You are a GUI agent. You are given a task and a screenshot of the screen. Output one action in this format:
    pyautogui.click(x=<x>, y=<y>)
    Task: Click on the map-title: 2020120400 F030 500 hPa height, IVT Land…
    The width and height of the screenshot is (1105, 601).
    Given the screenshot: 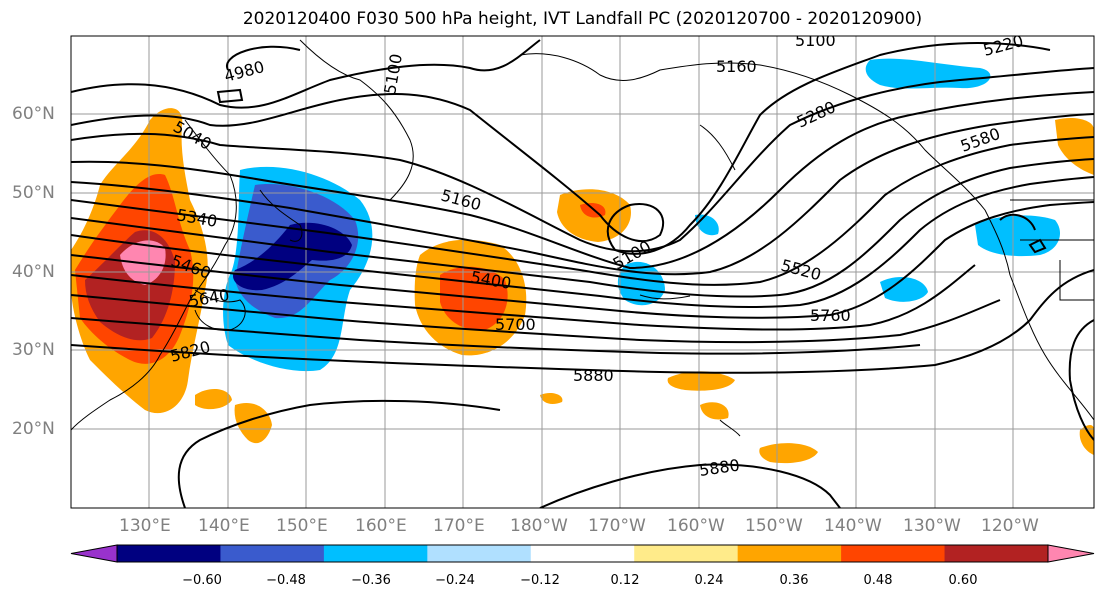 What is the action you would take?
    pyautogui.click(x=582, y=19)
    